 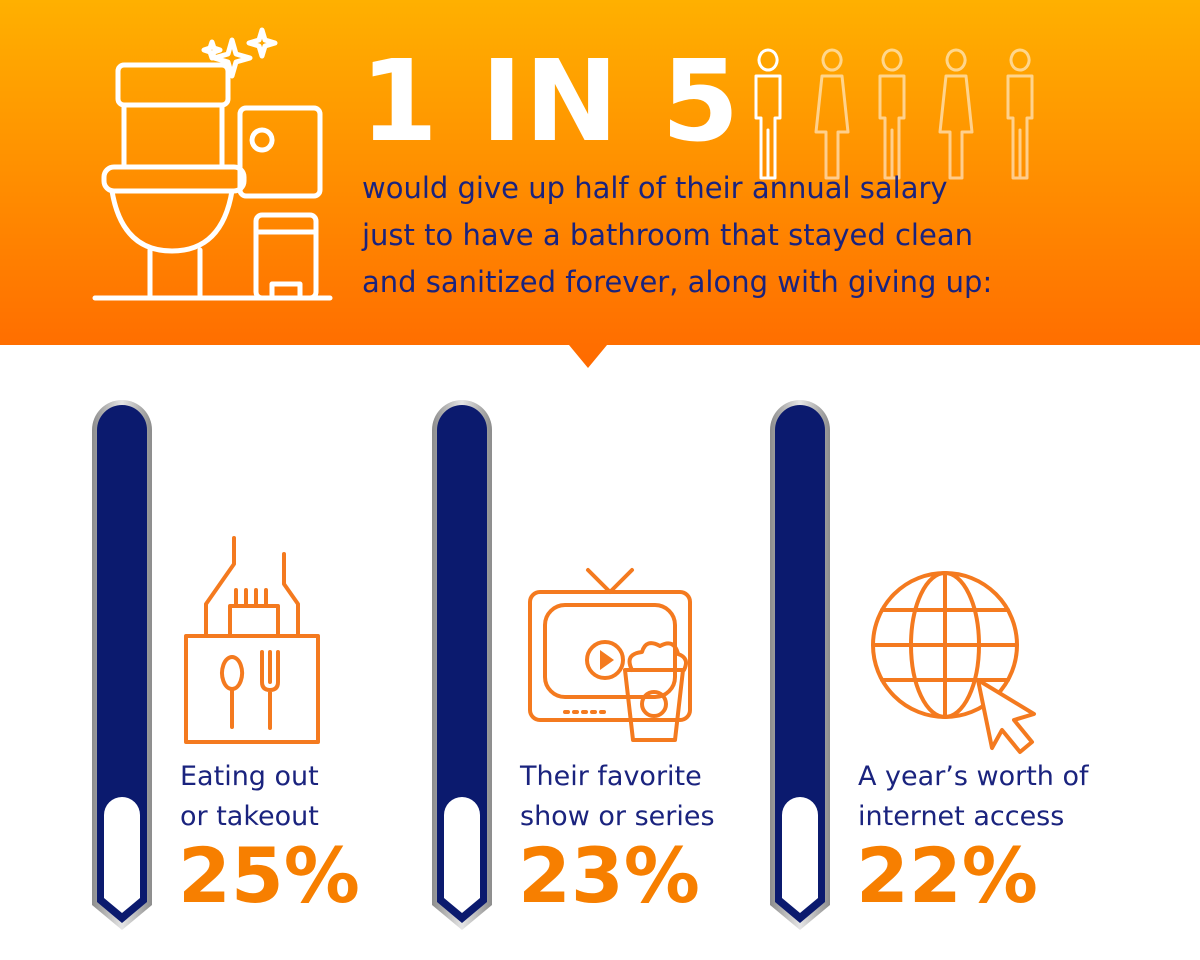 What do you see at coordinates (974, 776) in the screenshot?
I see `item-label: A year’s worth of` at bounding box center [974, 776].